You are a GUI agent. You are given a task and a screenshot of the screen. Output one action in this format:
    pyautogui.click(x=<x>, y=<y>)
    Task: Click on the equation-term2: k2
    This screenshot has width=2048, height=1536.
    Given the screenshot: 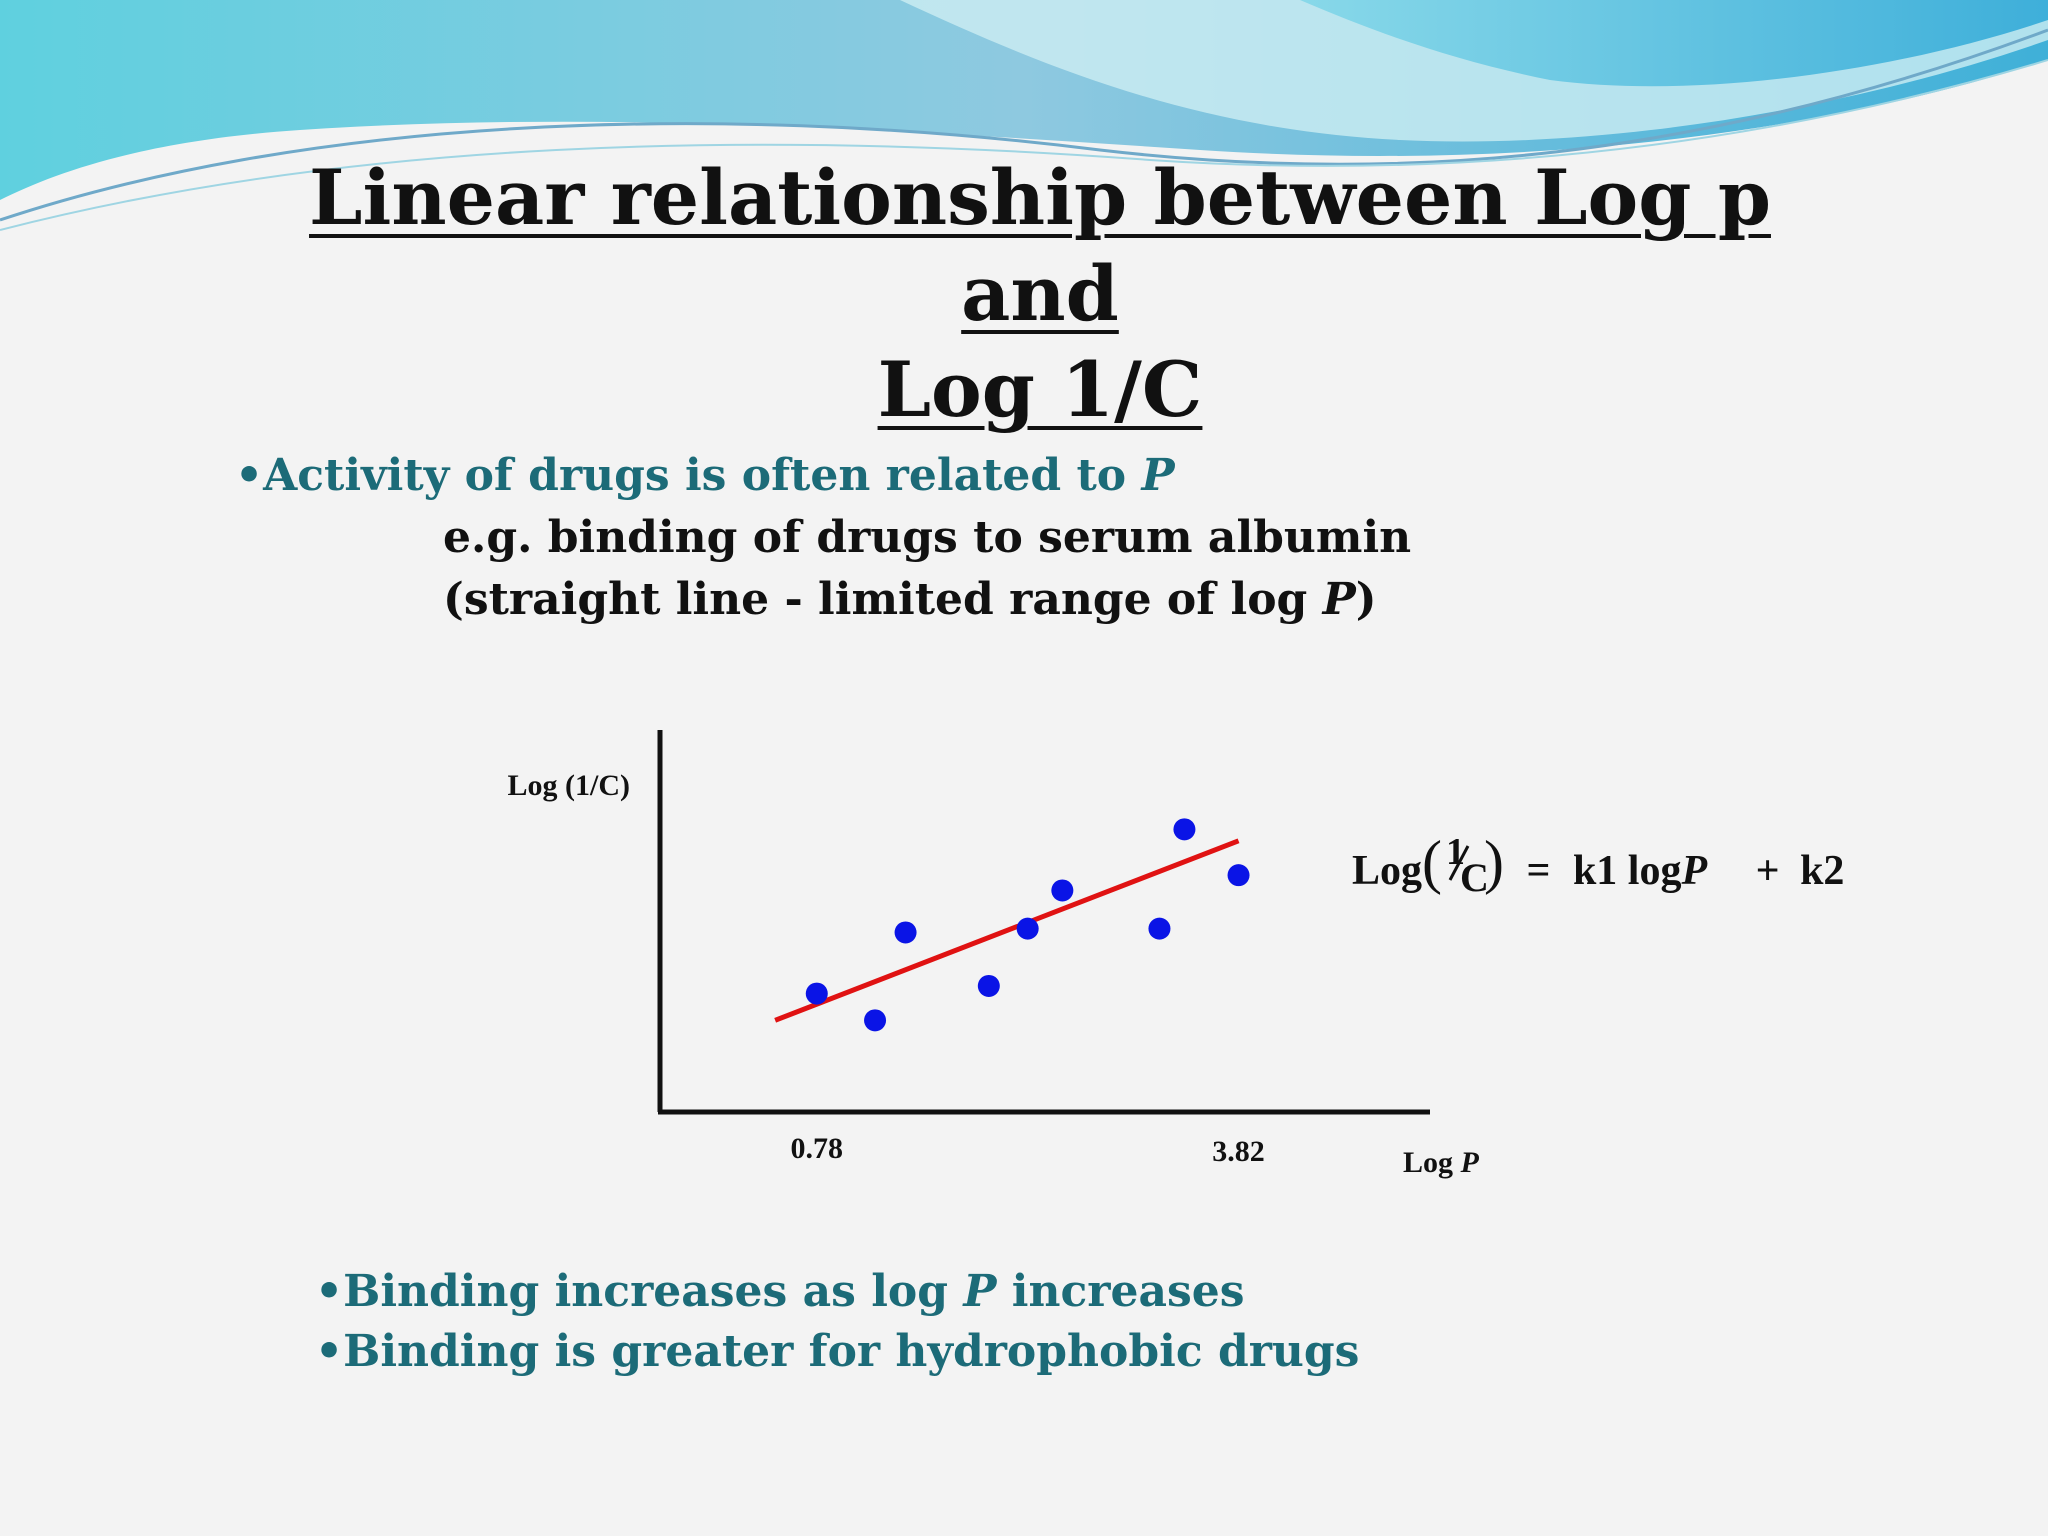 What is the action you would take?
    pyautogui.click(x=1822, y=871)
    